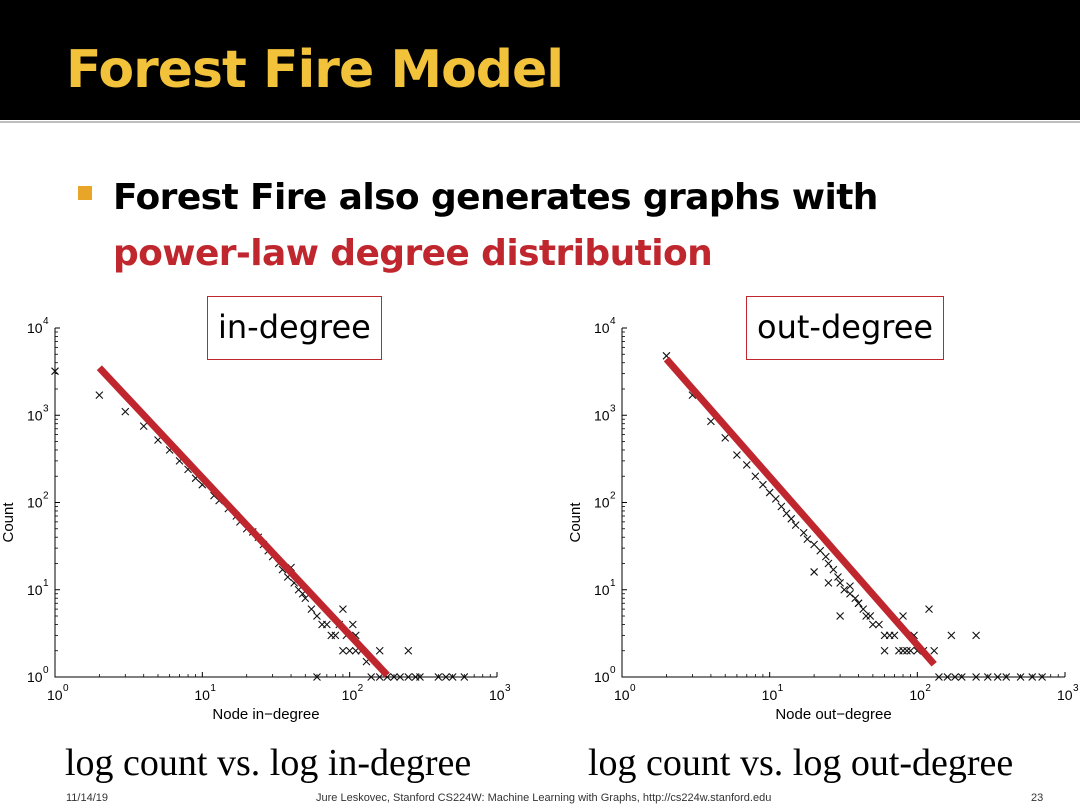 Image resolution: width=1080 pixels, height=810 pixels. What do you see at coordinates (928, 688) in the screenshot?
I see `x-tick-exponent: 2` at bounding box center [928, 688].